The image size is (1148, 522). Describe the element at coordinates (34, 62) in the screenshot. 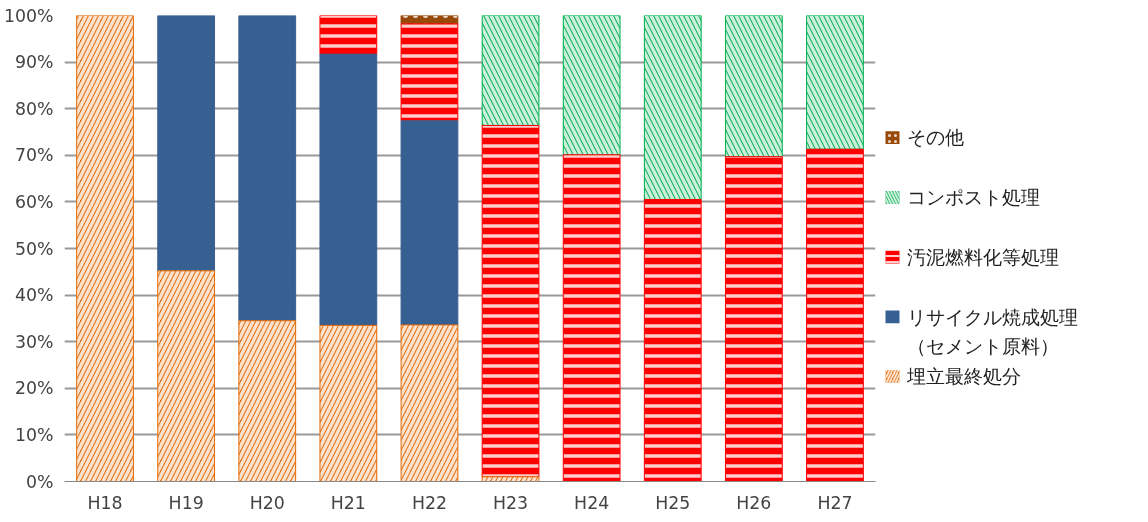

I see `y-tick-label: 90%` at that location.